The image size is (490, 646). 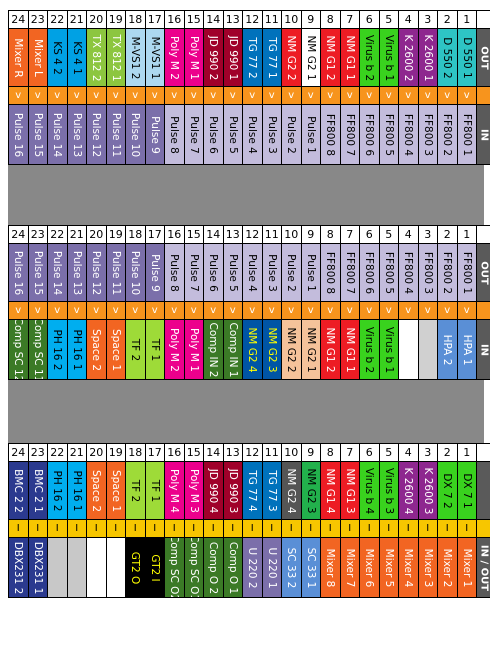 I want to click on patch-label-text: K 2600 3, so click(x=427, y=490).